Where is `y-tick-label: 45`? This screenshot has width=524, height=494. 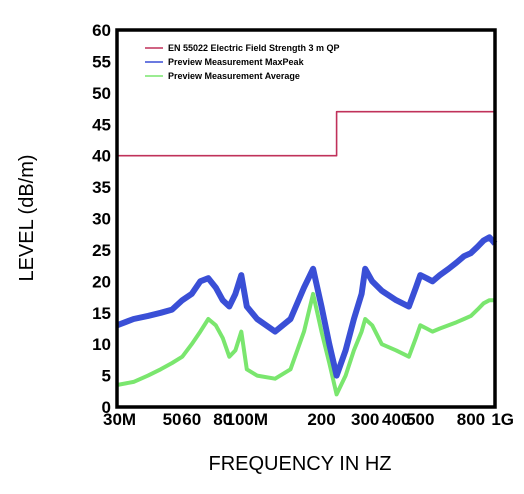 y-tick-label: 45 is located at coordinates (101, 124).